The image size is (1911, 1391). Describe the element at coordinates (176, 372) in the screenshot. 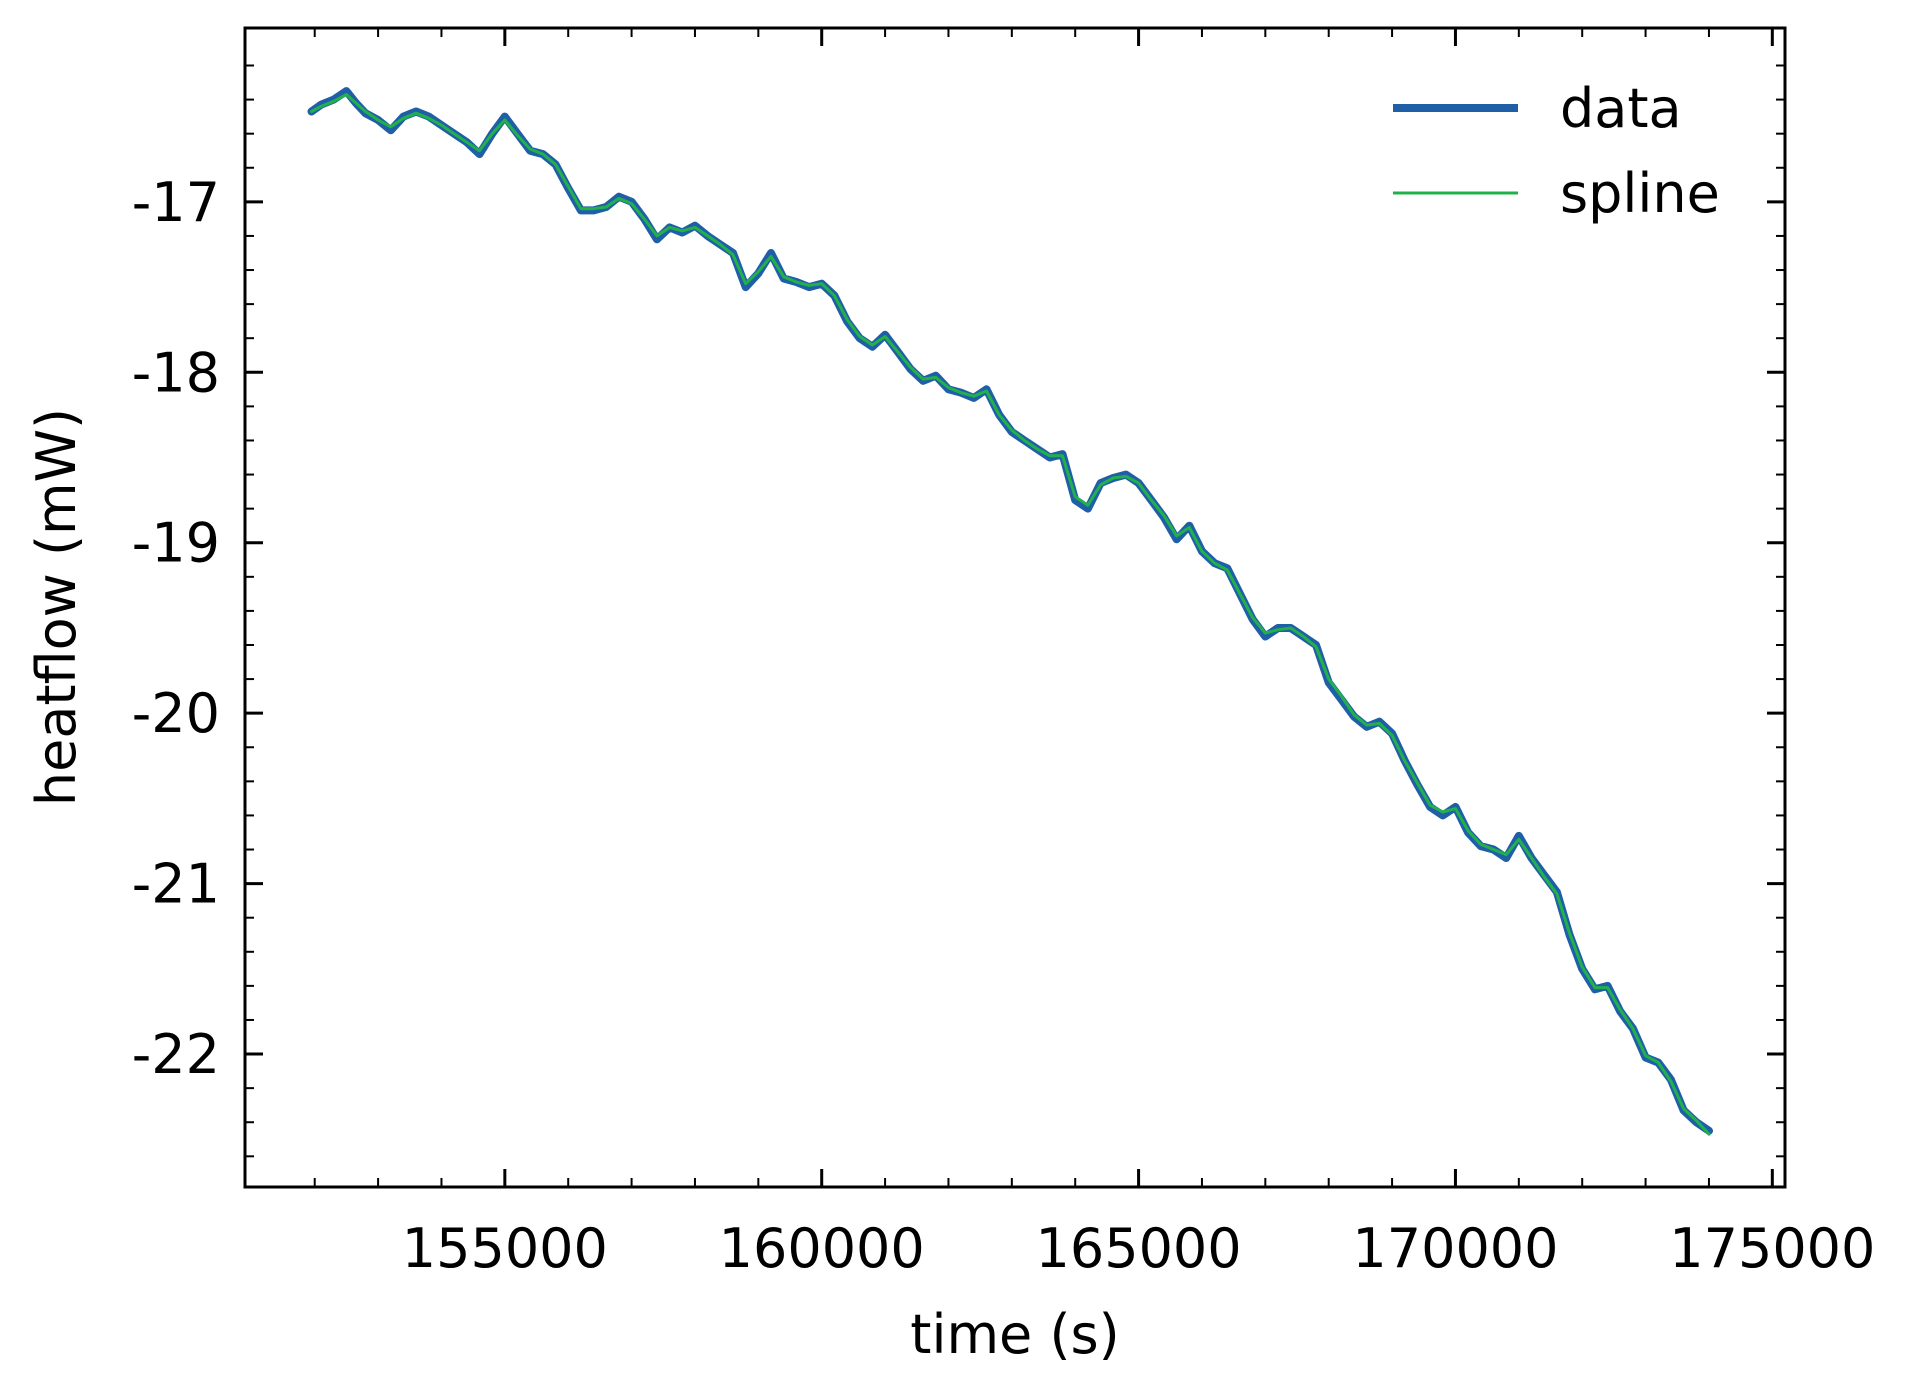

I see `y-tick-label: -18` at that location.